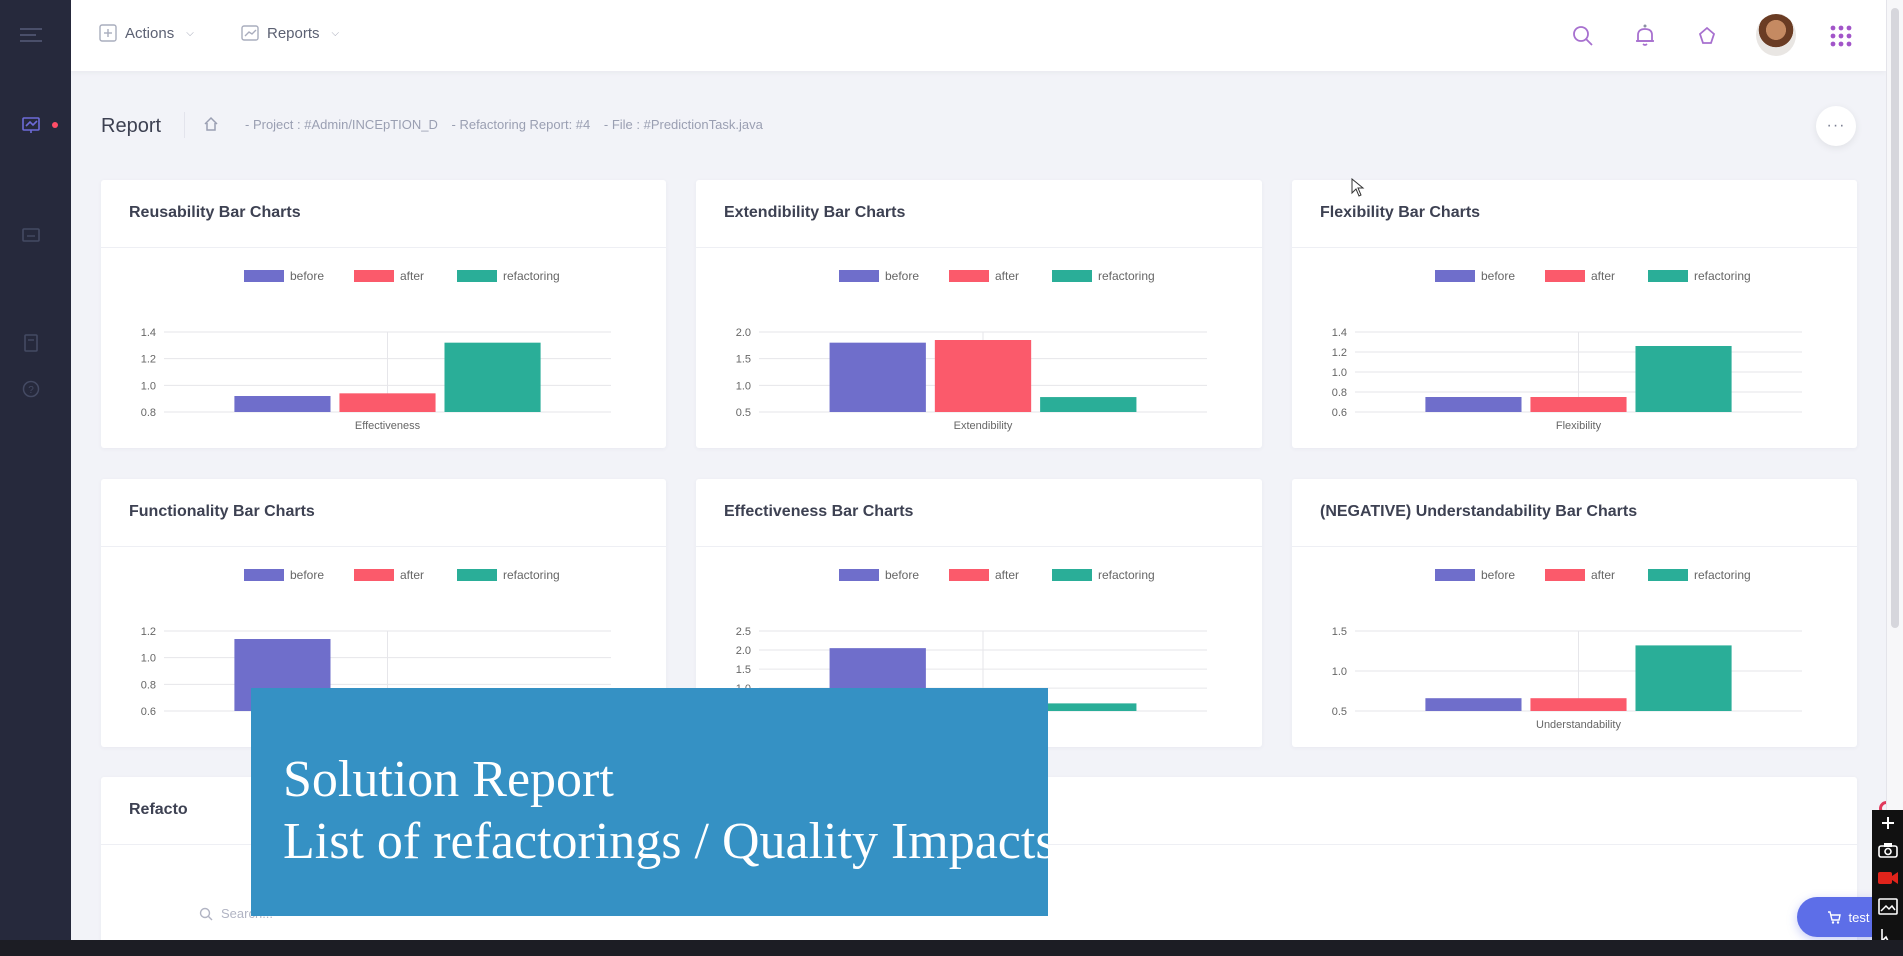  What do you see at coordinates (1574, 214) in the screenshot?
I see `card-title: Flexibility Bar Charts` at bounding box center [1574, 214].